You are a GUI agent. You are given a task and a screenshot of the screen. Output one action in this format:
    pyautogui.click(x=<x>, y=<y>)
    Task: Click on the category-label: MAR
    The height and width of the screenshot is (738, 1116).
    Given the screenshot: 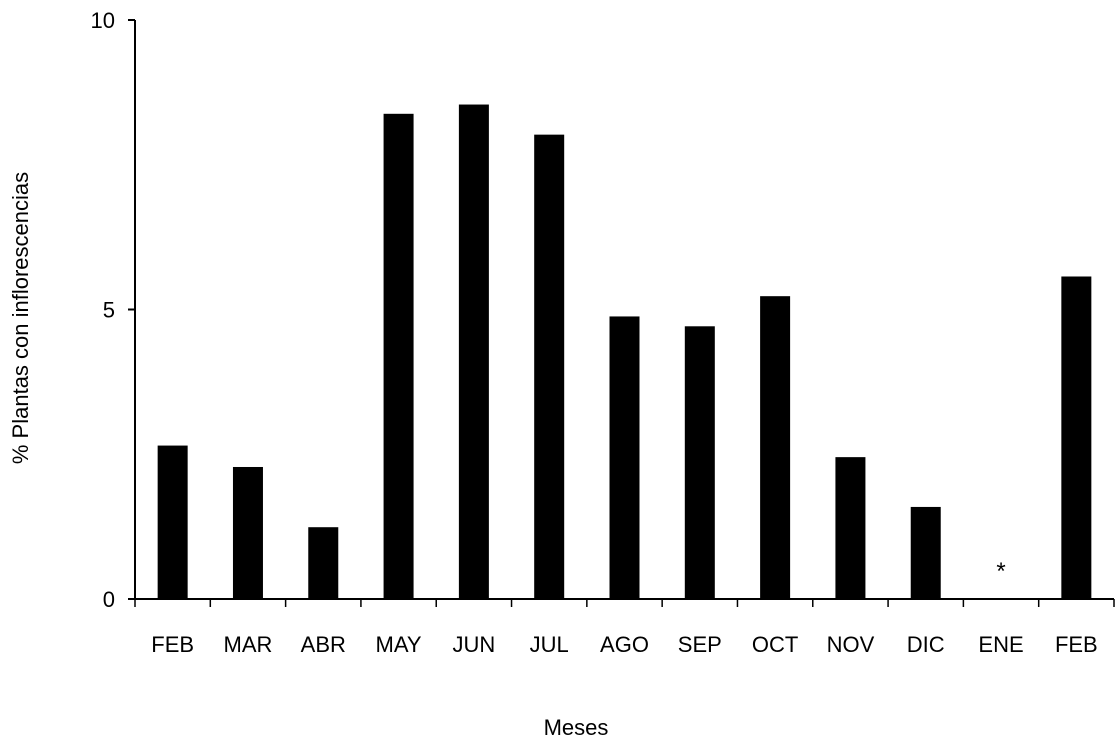 What is the action you would take?
    pyautogui.click(x=248, y=644)
    